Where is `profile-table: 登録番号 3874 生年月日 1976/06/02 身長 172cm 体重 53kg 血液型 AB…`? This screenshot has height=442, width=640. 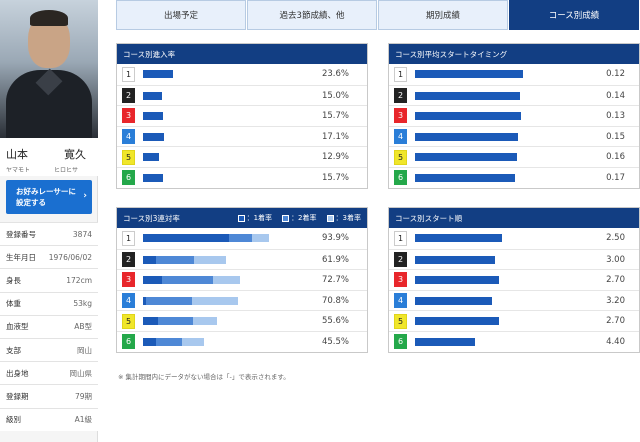 profile-table: 登録番号 3874 生年月日 1976/06/02 身長 172cm 体重 53kg 血液型 AB… is located at coordinates (49, 326).